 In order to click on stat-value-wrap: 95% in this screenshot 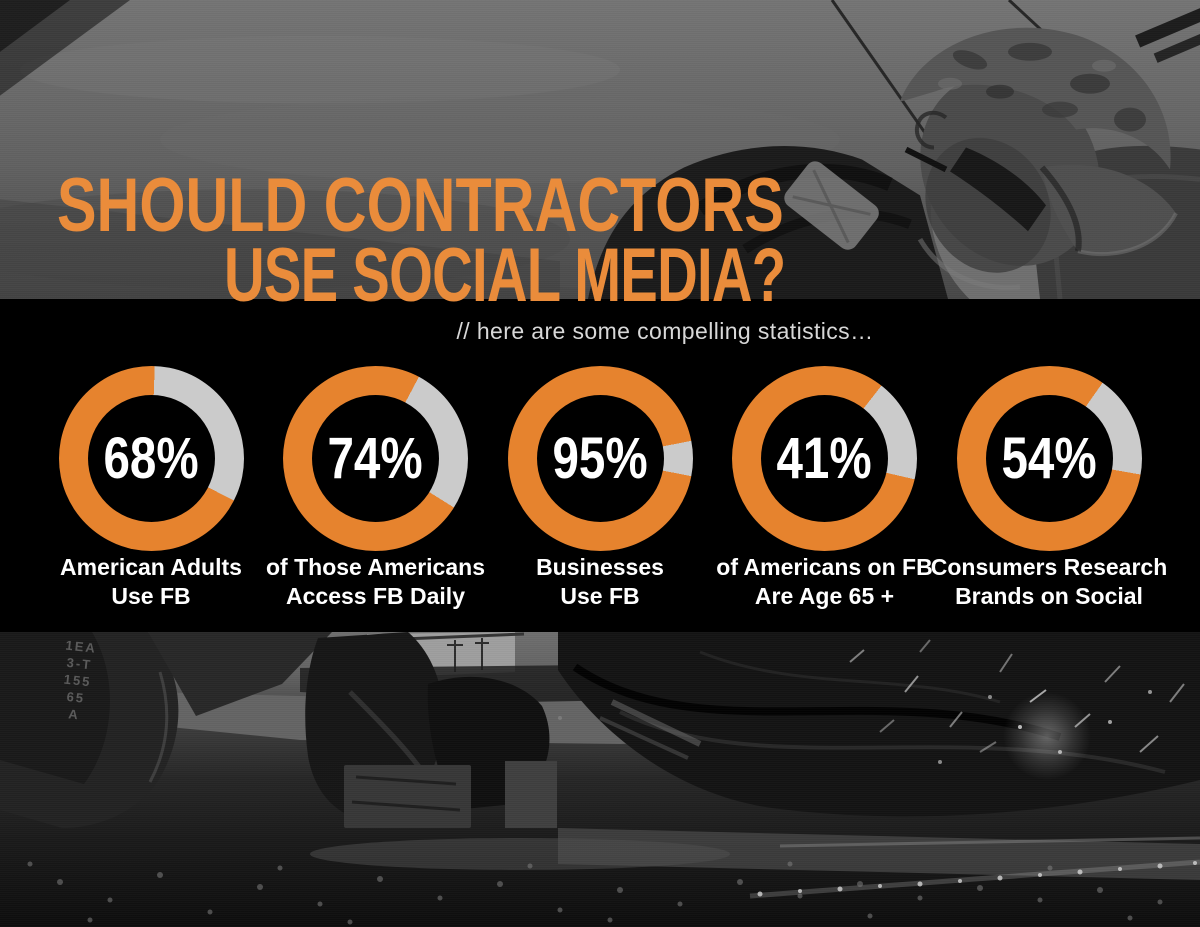, I will do `click(600, 458)`.